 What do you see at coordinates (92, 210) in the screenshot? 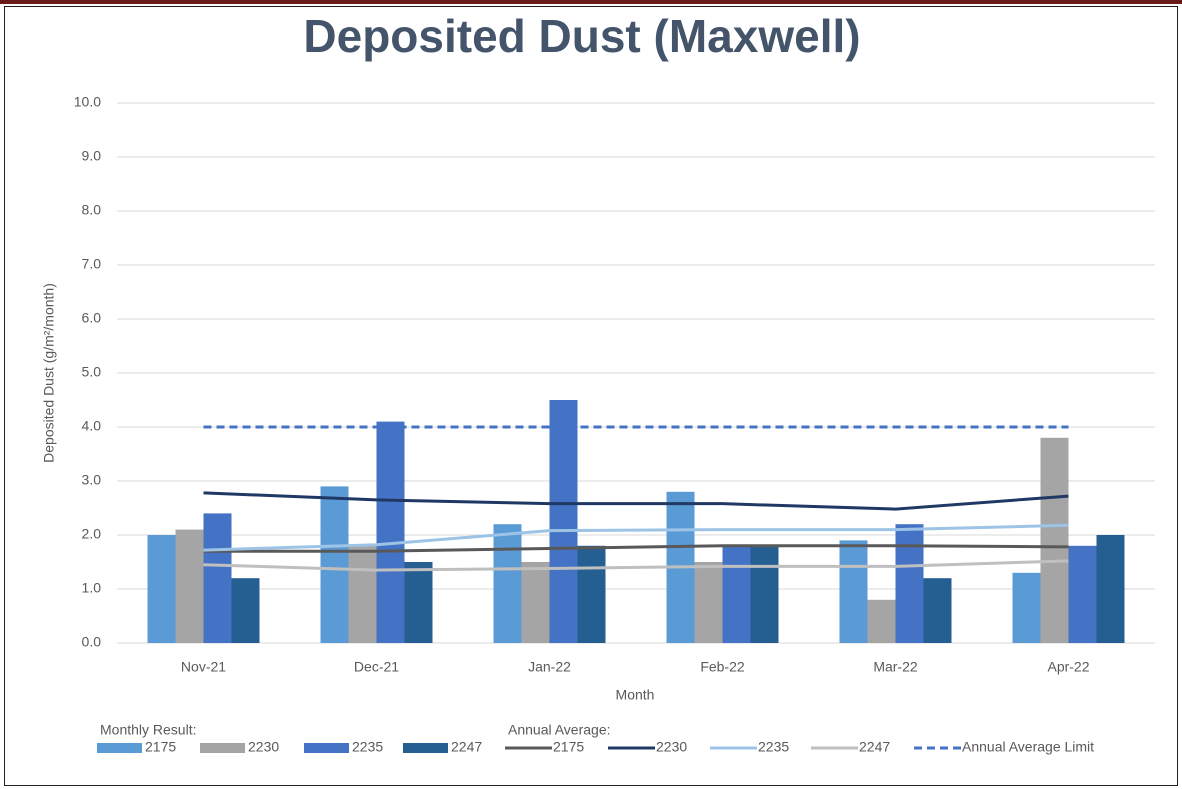
I see `y-tick-label: 8.0` at bounding box center [92, 210].